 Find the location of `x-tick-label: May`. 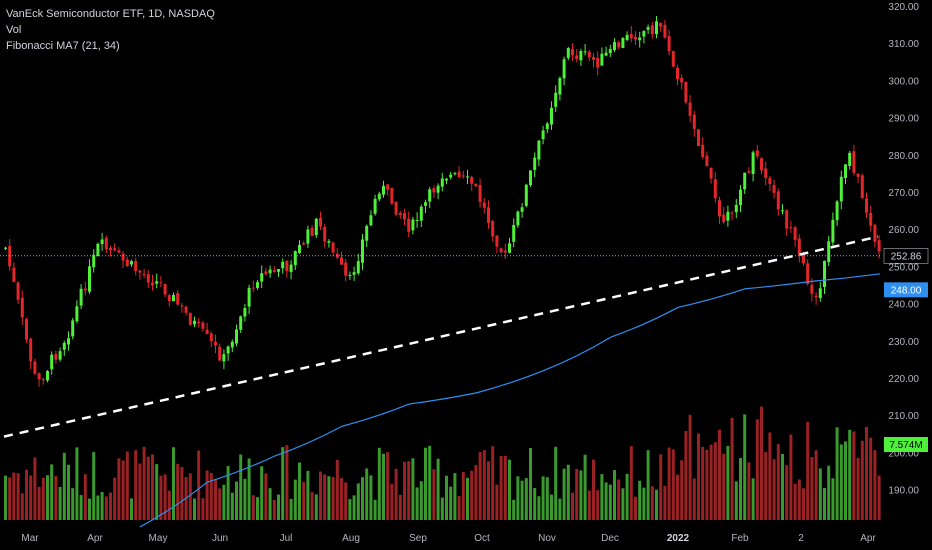

x-tick-label: May is located at coordinates (158, 538).